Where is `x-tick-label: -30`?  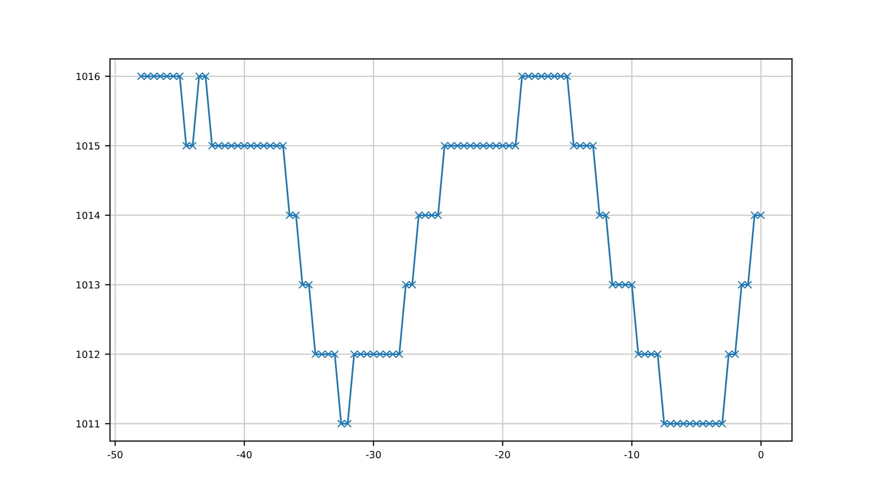 x-tick-label: -30 is located at coordinates (373, 454).